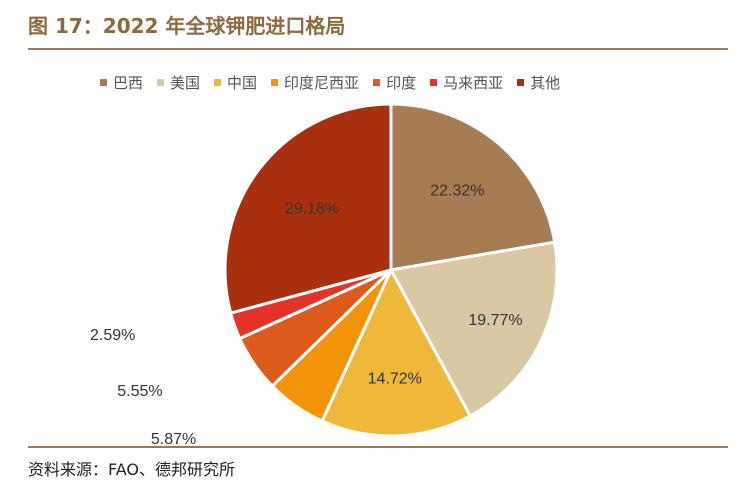 The width and height of the screenshot is (750, 500). What do you see at coordinates (185, 83) in the screenshot?
I see `legend-label: 美国` at bounding box center [185, 83].